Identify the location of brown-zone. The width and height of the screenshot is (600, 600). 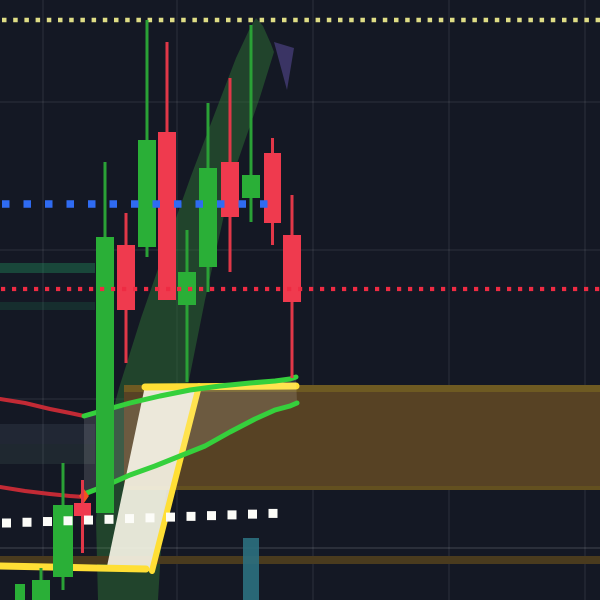
(362, 438).